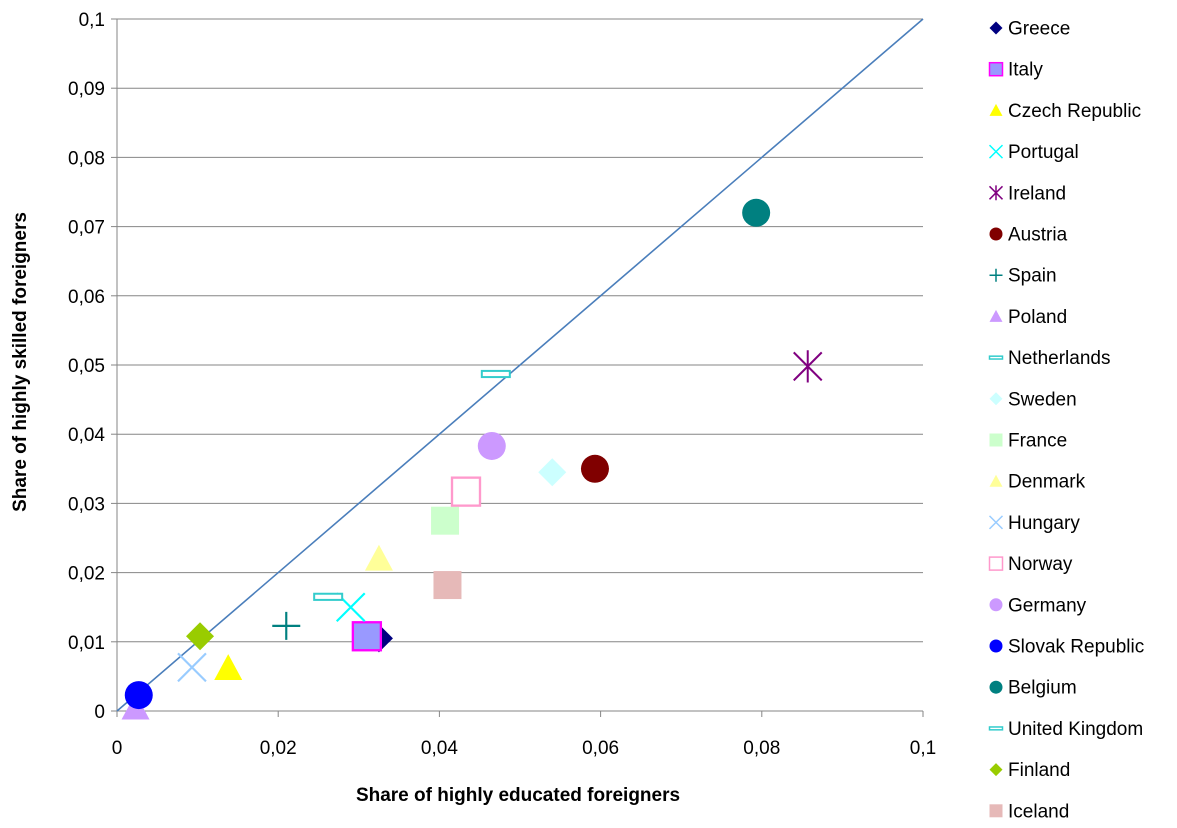  I want to click on point-netherlands, so click(495, 374).